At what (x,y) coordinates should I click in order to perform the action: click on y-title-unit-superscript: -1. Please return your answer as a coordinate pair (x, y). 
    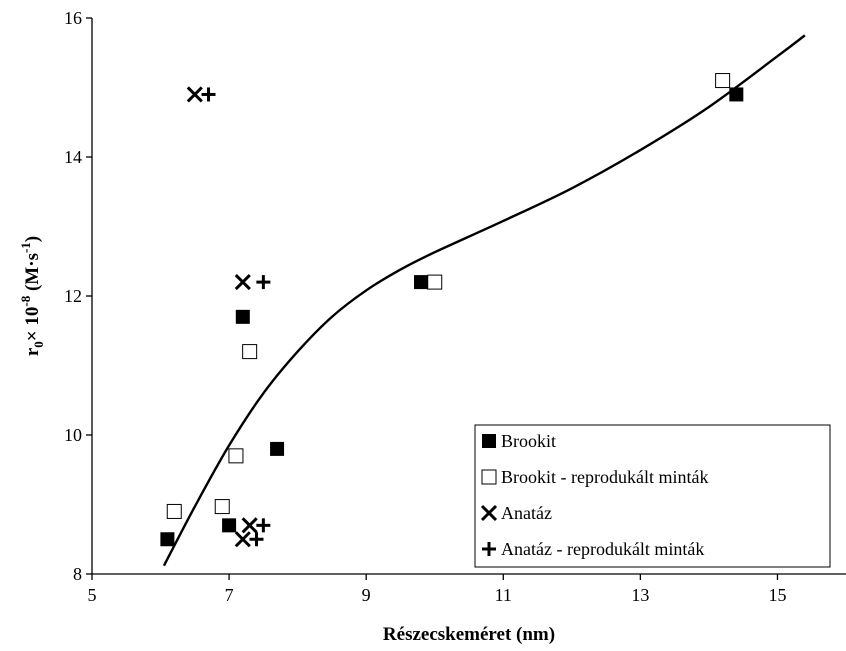
    Looking at the image, I should click on (25, 247).